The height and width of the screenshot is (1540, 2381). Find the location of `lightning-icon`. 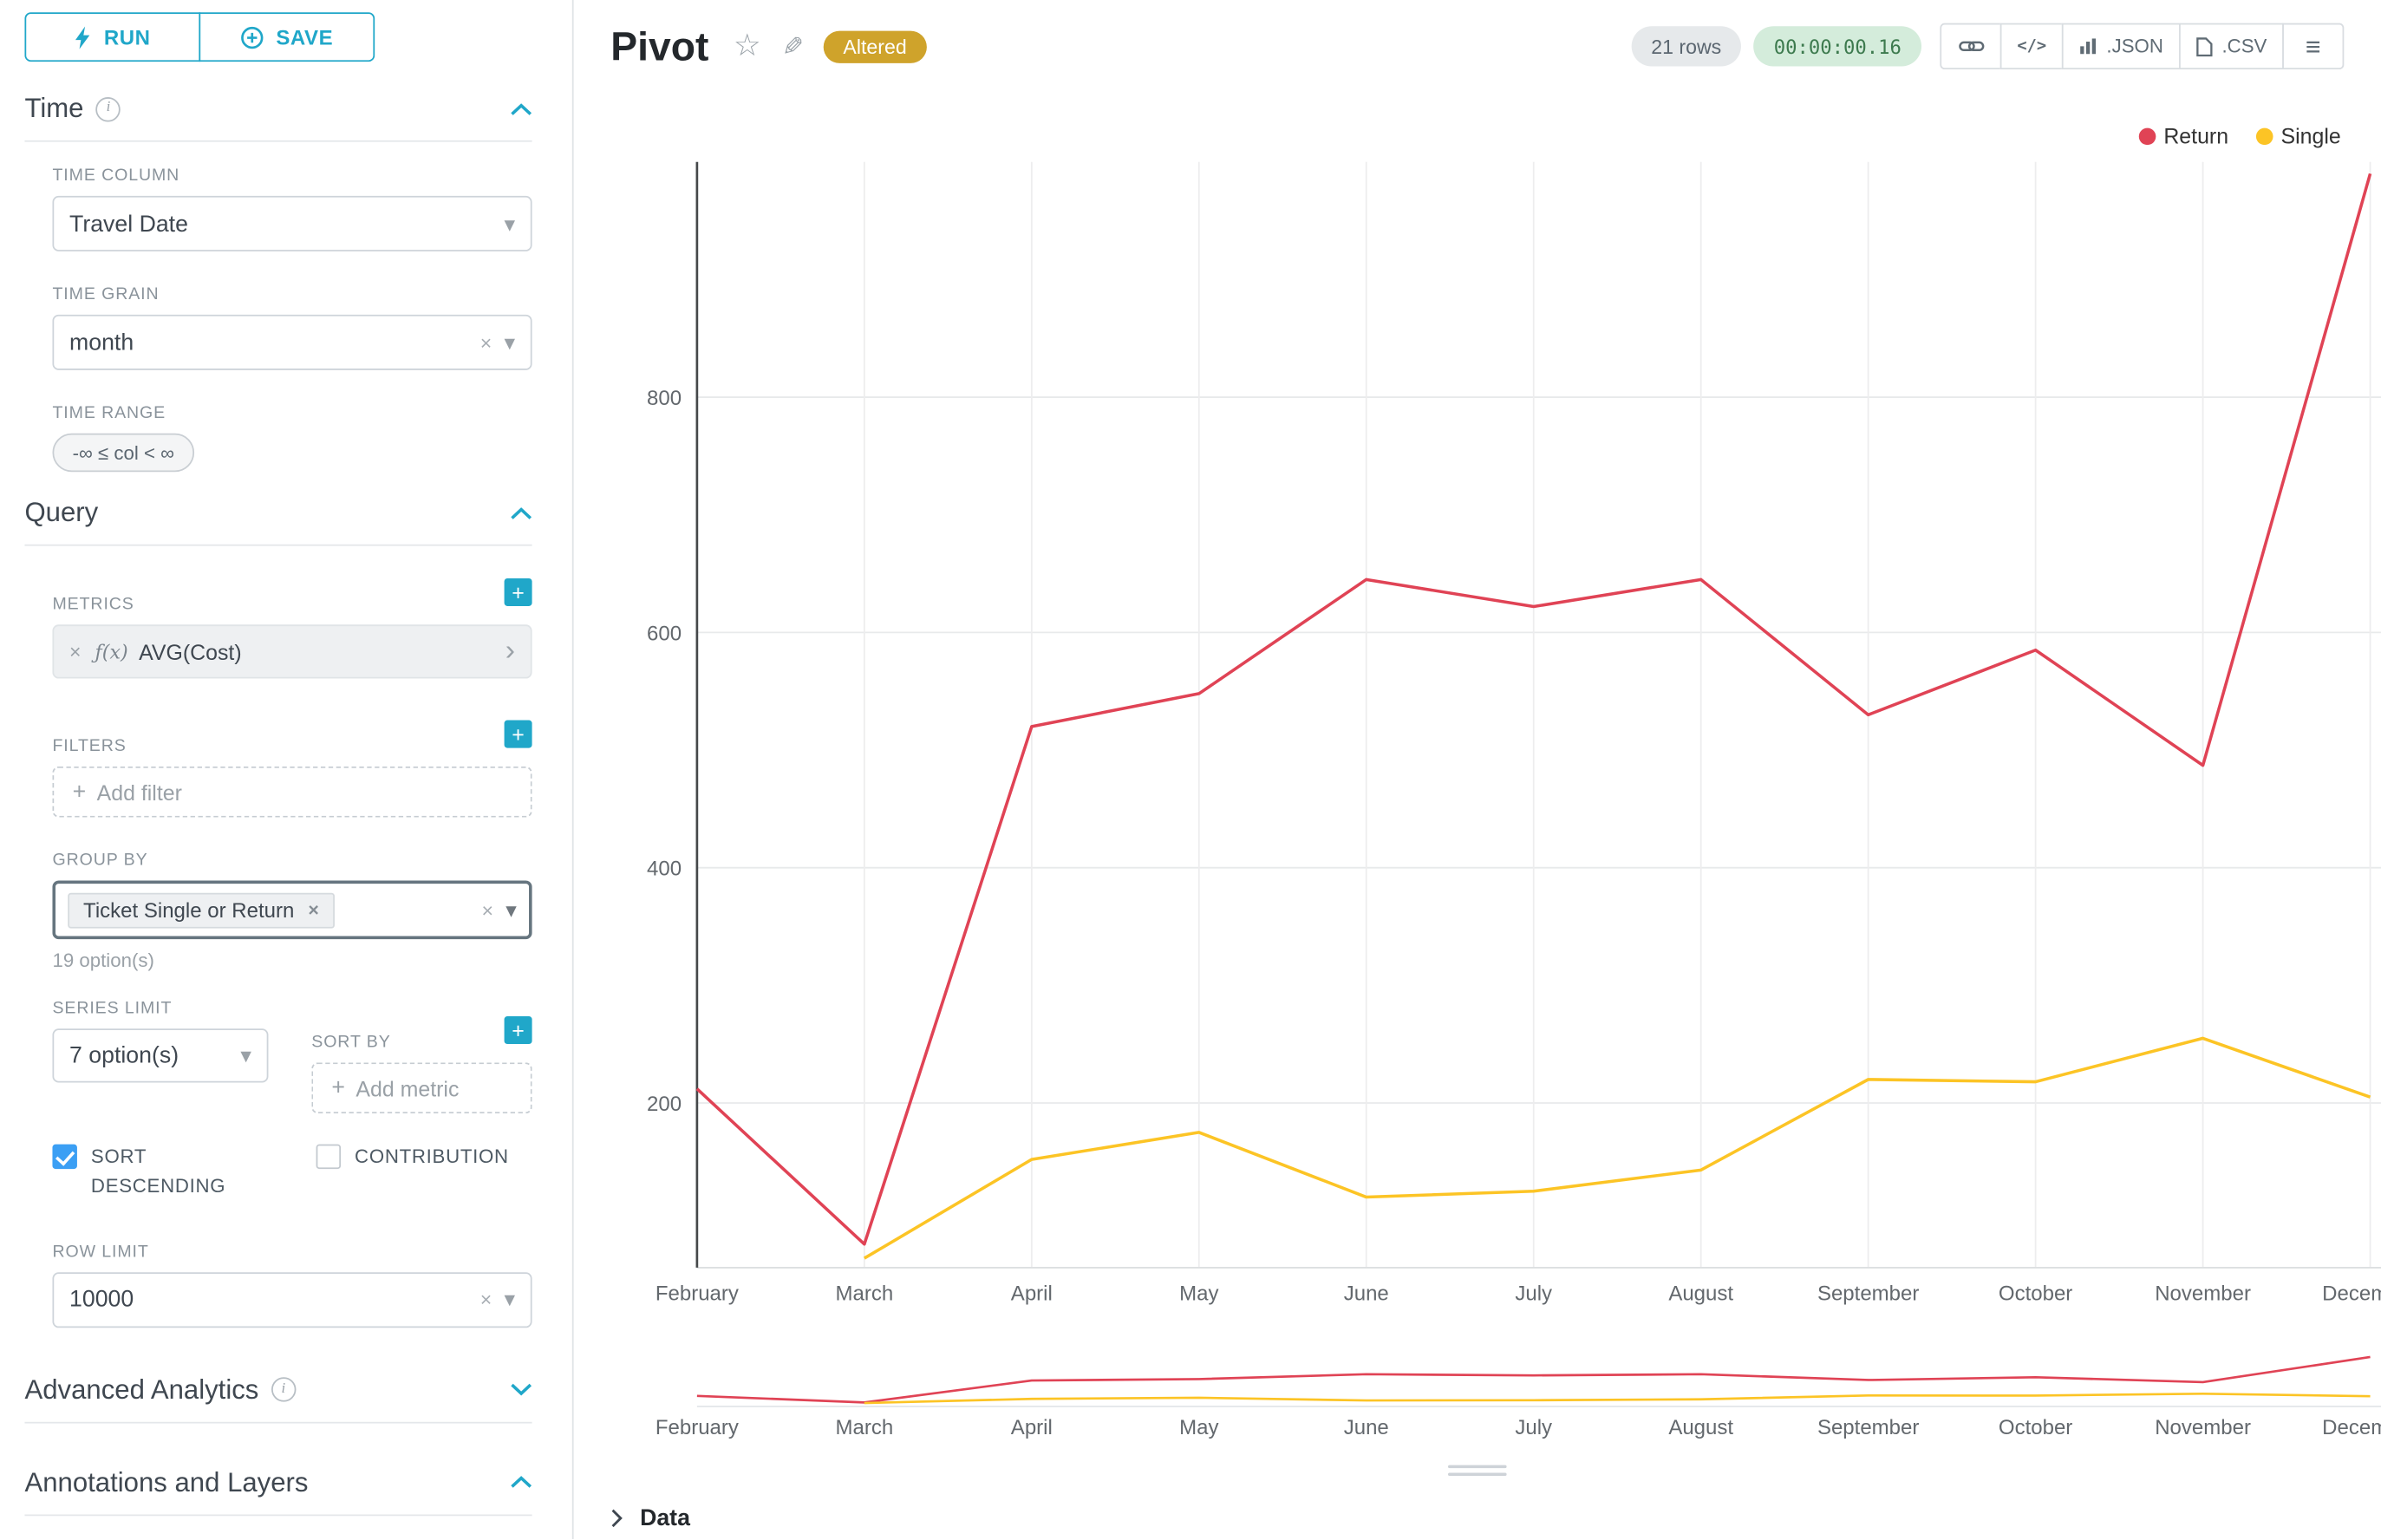

lightning-icon is located at coordinates (83, 37).